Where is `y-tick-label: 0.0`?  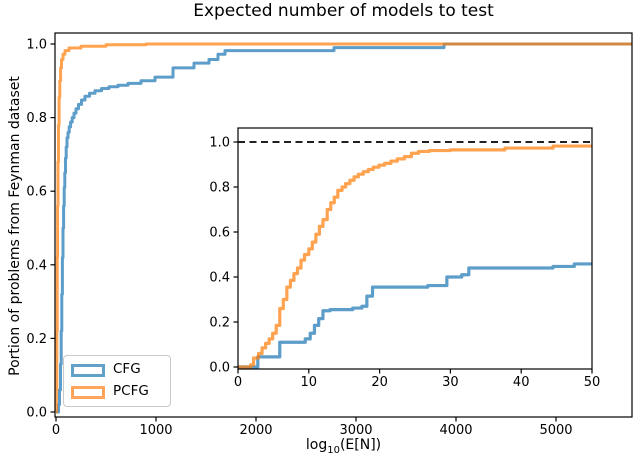 y-tick-label: 0.0 is located at coordinates (36, 413).